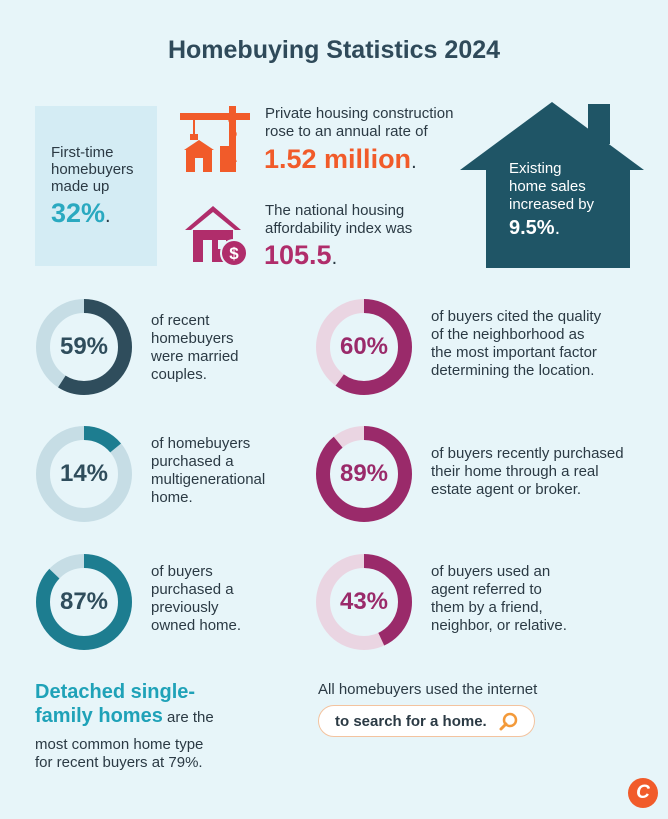 The width and height of the screenshot is (668, 819). Describe the element at coordinates (216, 236) in the screenshot. I see `house-dollar-icon: $` at that location.